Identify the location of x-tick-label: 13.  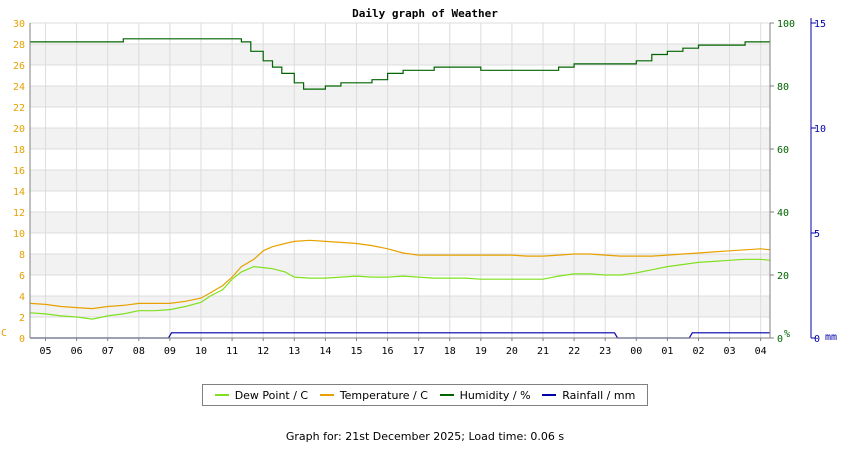
(294, 351).